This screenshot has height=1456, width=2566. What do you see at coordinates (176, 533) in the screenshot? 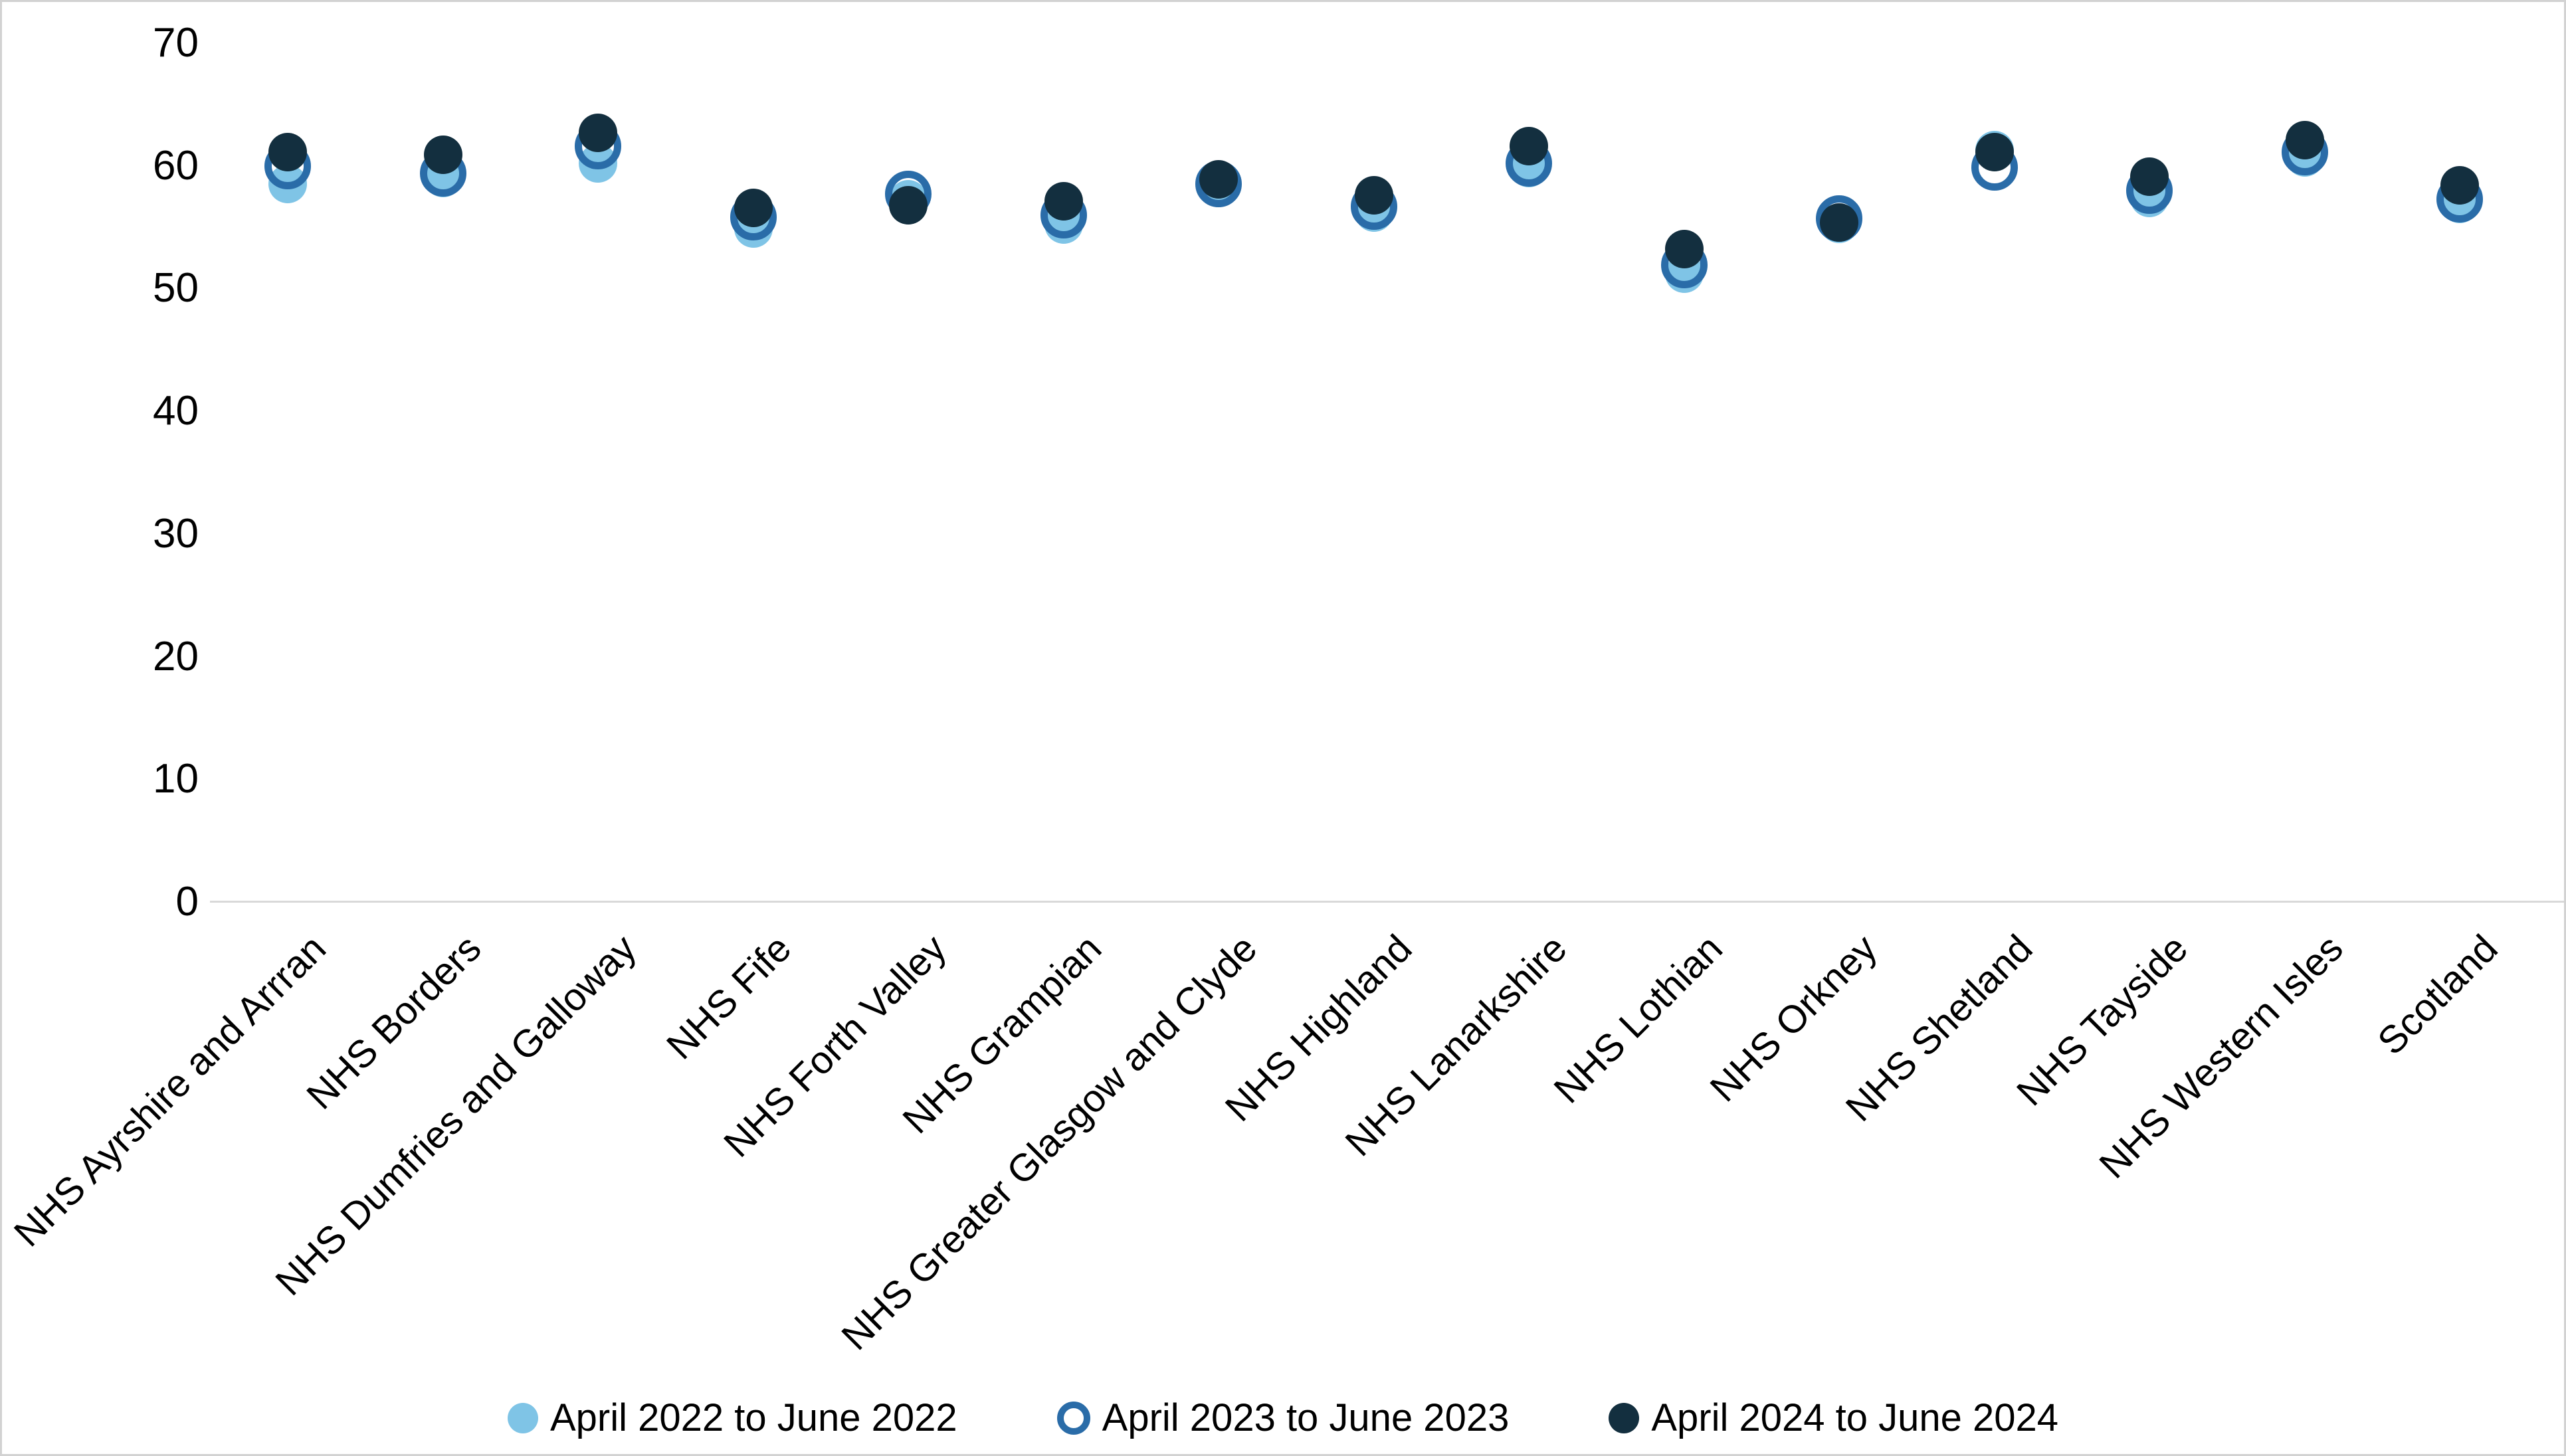
I see `y-tick-label: 30` at bounding box center [176, 533].